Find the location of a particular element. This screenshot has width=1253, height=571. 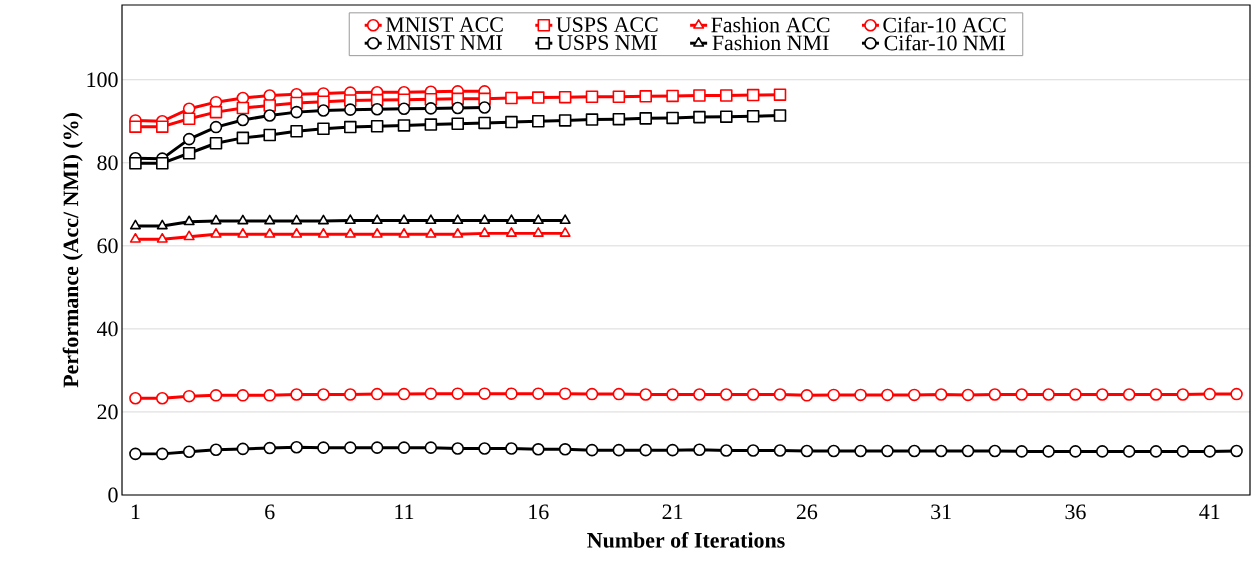

legend-label: USPS NMI is located at coordinates (607, 42).